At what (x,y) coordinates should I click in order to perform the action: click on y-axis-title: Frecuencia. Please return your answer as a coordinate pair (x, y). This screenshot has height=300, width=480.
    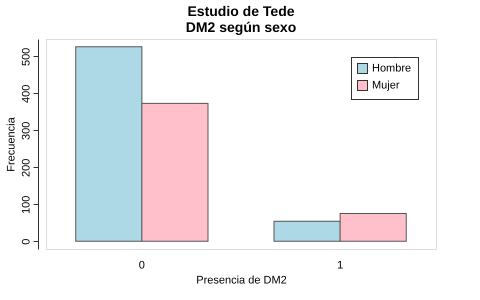
    Looking at the image, I should click on (12, 144).